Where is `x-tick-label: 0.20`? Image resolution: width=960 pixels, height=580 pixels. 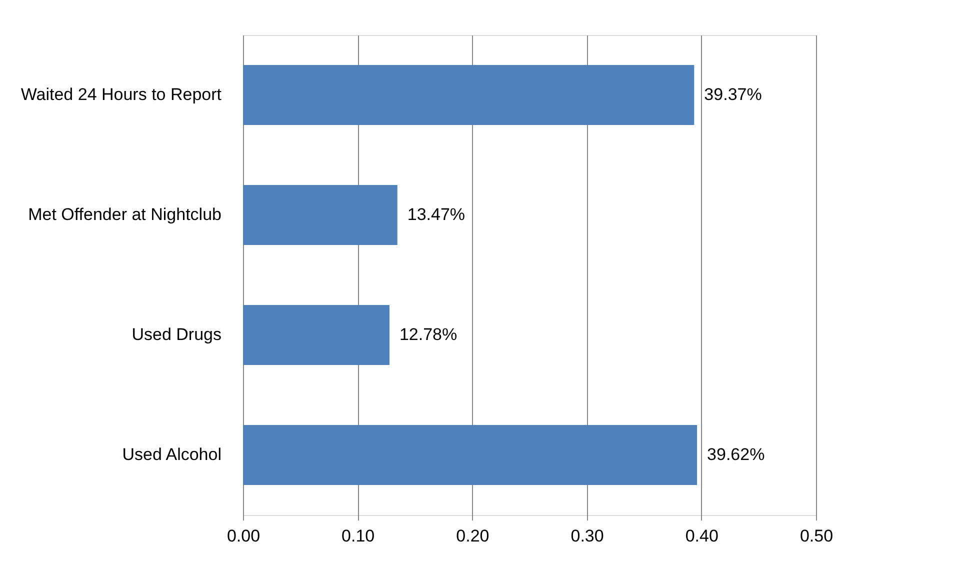 x-tick-label: 0.20 is located at coordinates (473, 536).